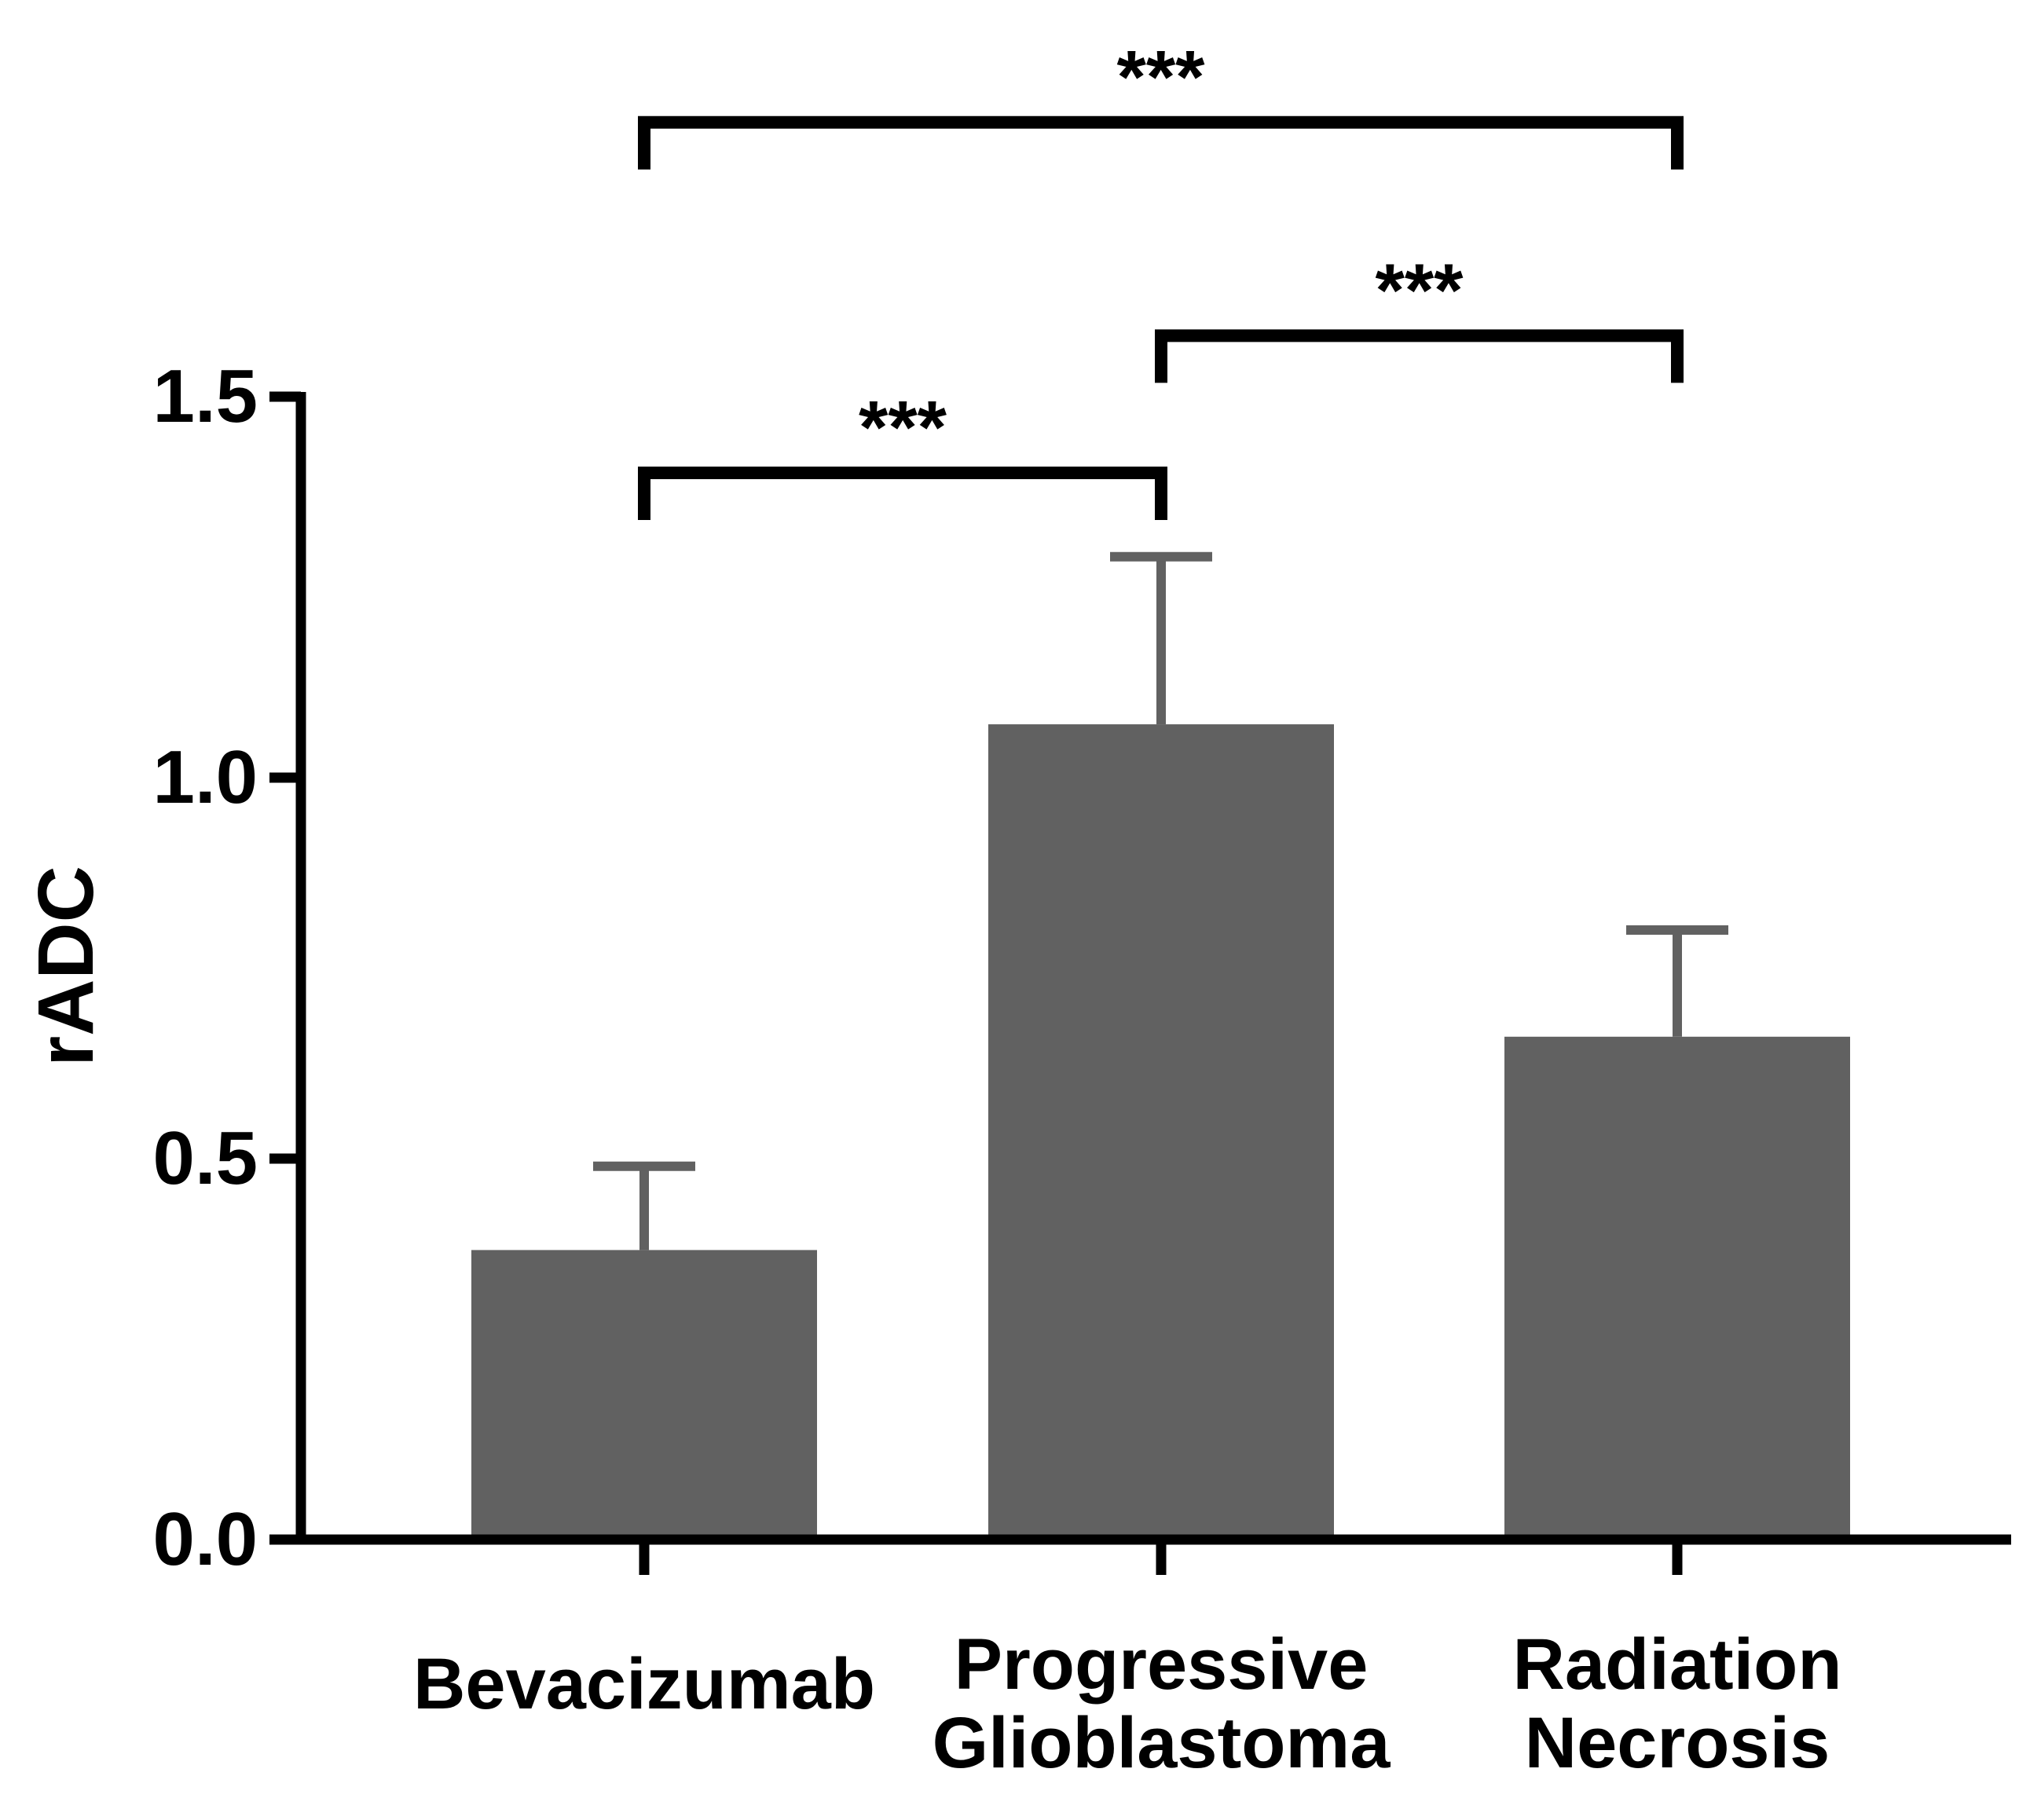 The width and height of the screenshot is (2041, 1820). I want to click on x-category-label-1-1: Glioblastoma, so click(1162, 1743).